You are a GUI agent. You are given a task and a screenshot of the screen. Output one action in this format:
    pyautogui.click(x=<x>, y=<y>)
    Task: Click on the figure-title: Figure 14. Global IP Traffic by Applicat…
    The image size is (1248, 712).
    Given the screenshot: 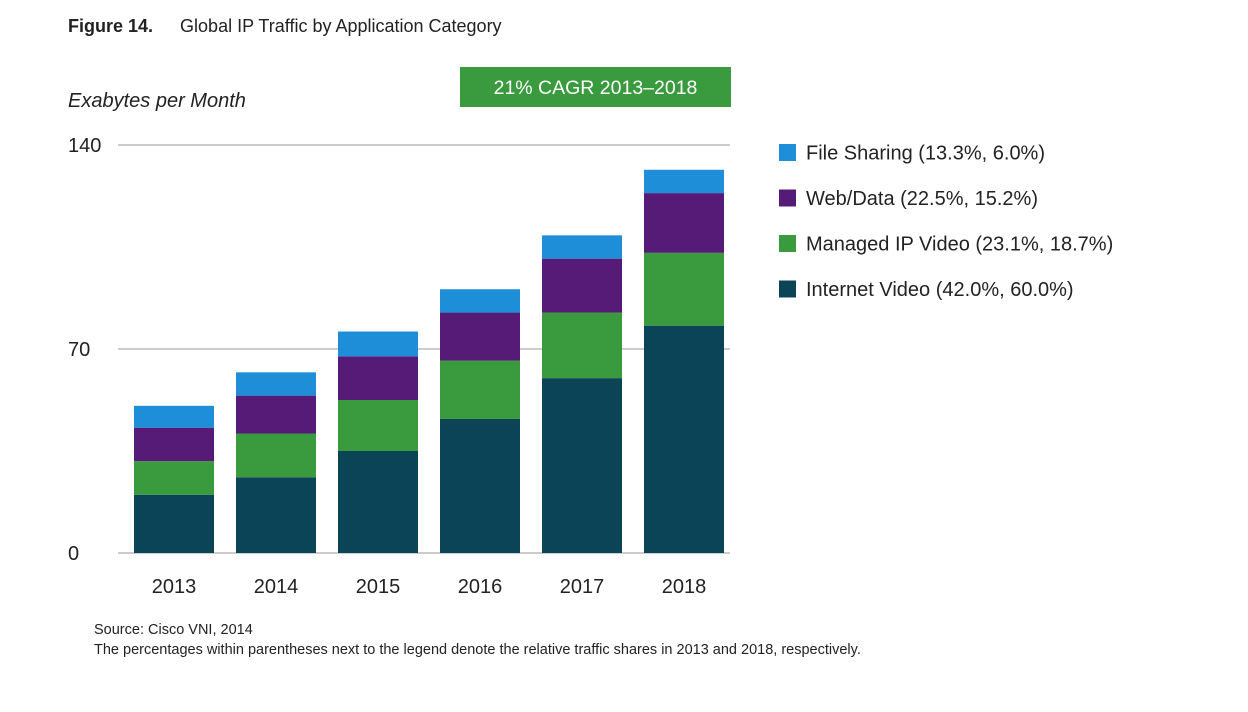 What is the action you would take?
    pyautogui.click(x=285, y=26)
    